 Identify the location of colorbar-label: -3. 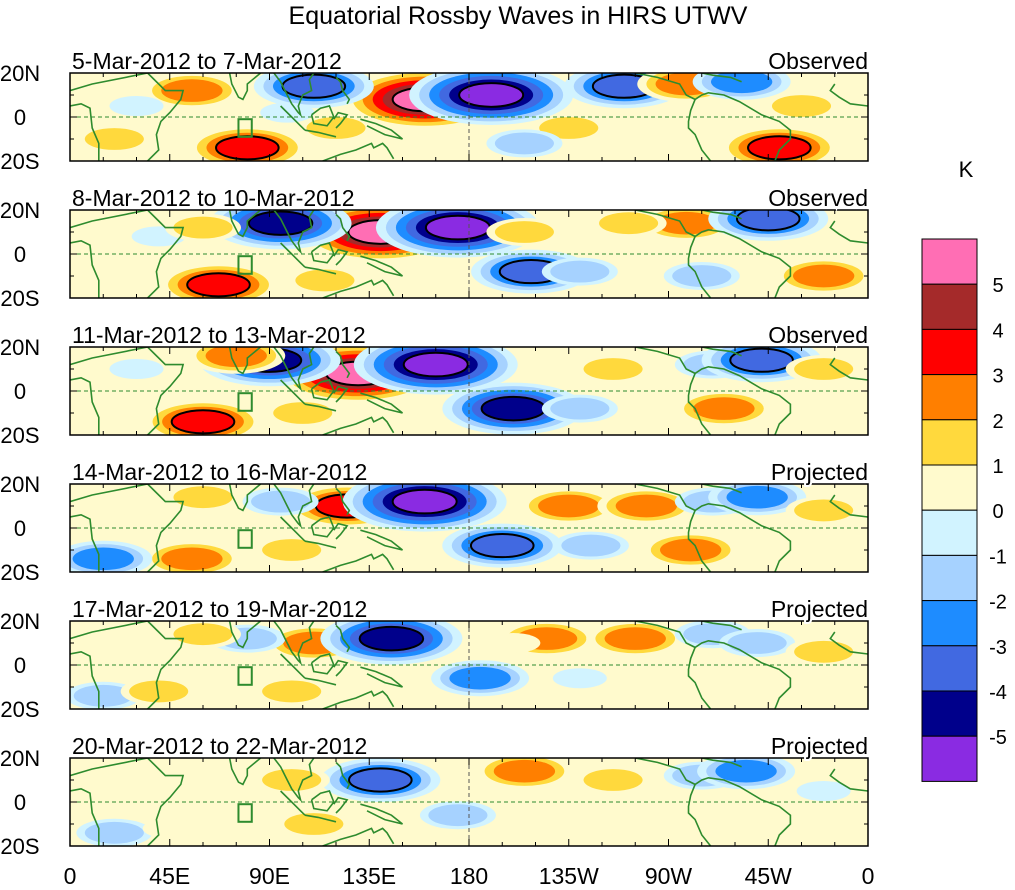
(998, 648).